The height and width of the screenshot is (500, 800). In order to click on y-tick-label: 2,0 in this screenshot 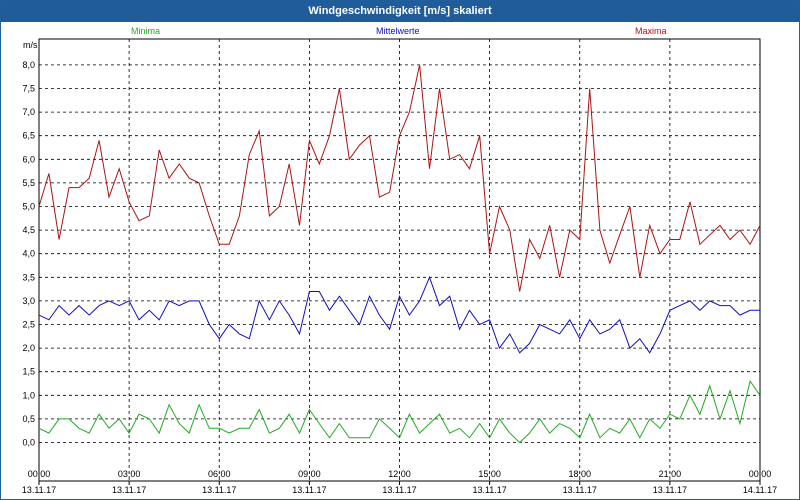, I will do `click(28, 348)`.